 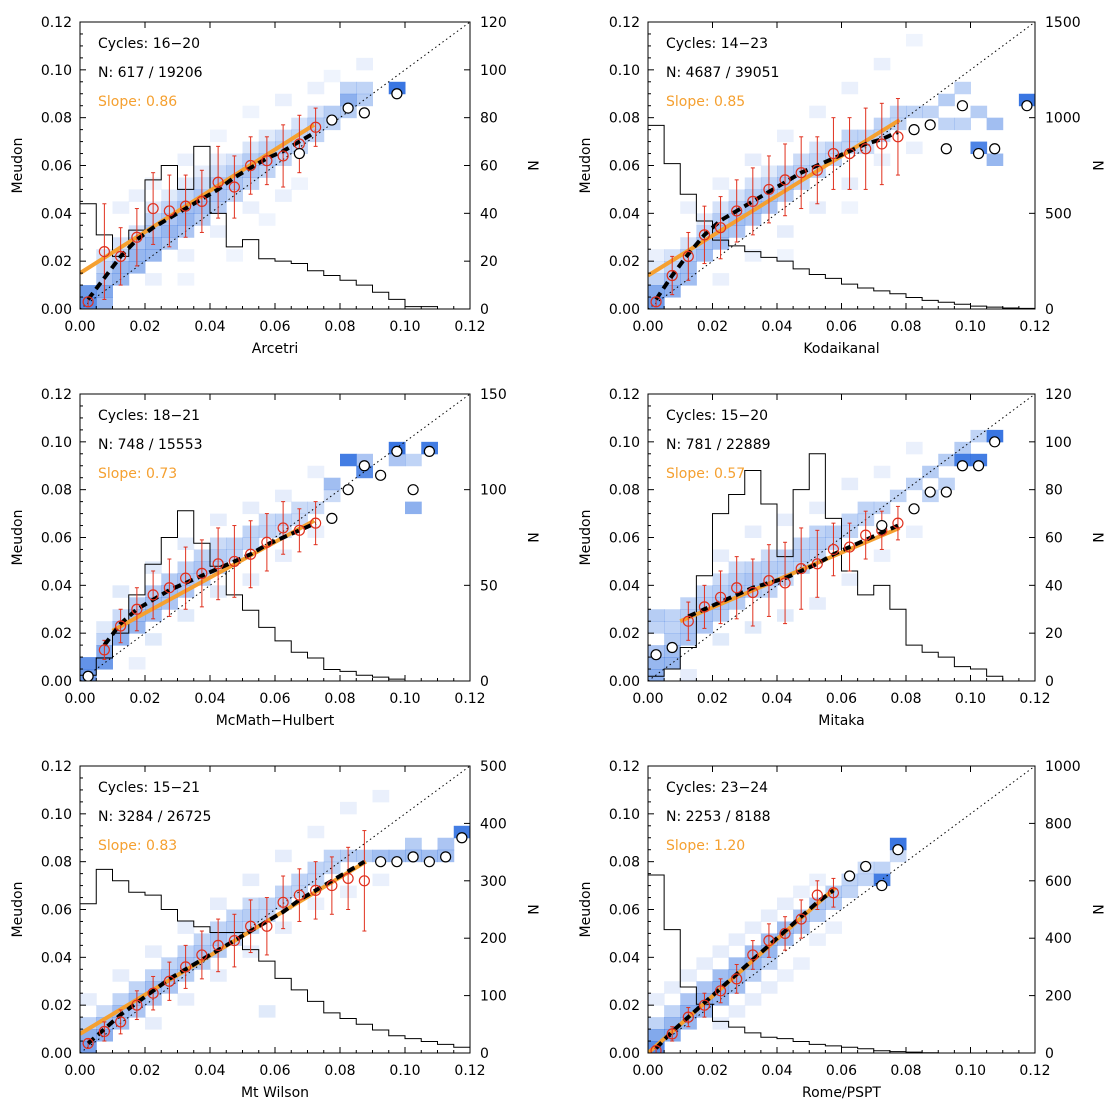 What do you see at coordinates (841, 1093) in the screenshot?
I see `x-axis-title: Rome/PSPT` at bounding box center [841, 1093].